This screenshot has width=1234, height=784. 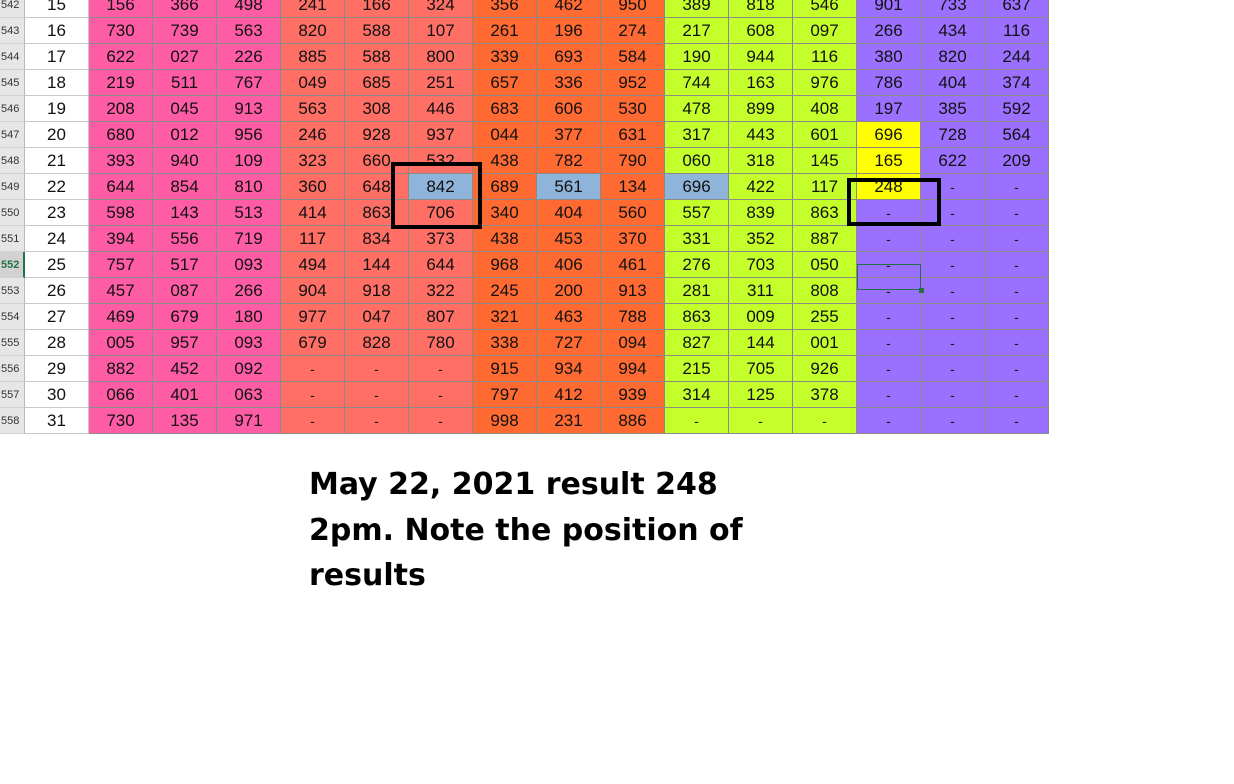 What do you see at coordinates (121, 161) in the screenshot?
I see `grid-cell: 393` at bounding box center [121, 161].